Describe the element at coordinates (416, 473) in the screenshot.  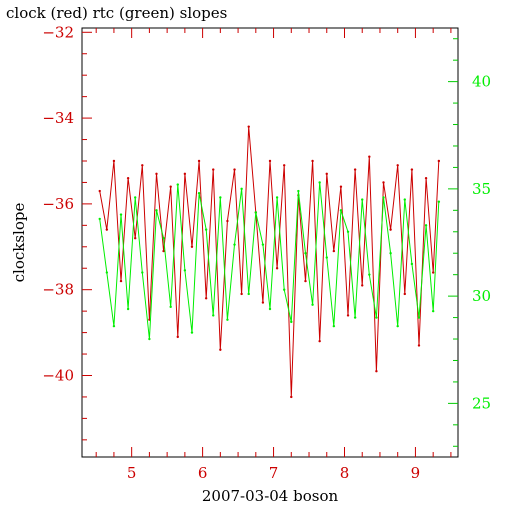
I see `x-tick-label: 9` at that location.